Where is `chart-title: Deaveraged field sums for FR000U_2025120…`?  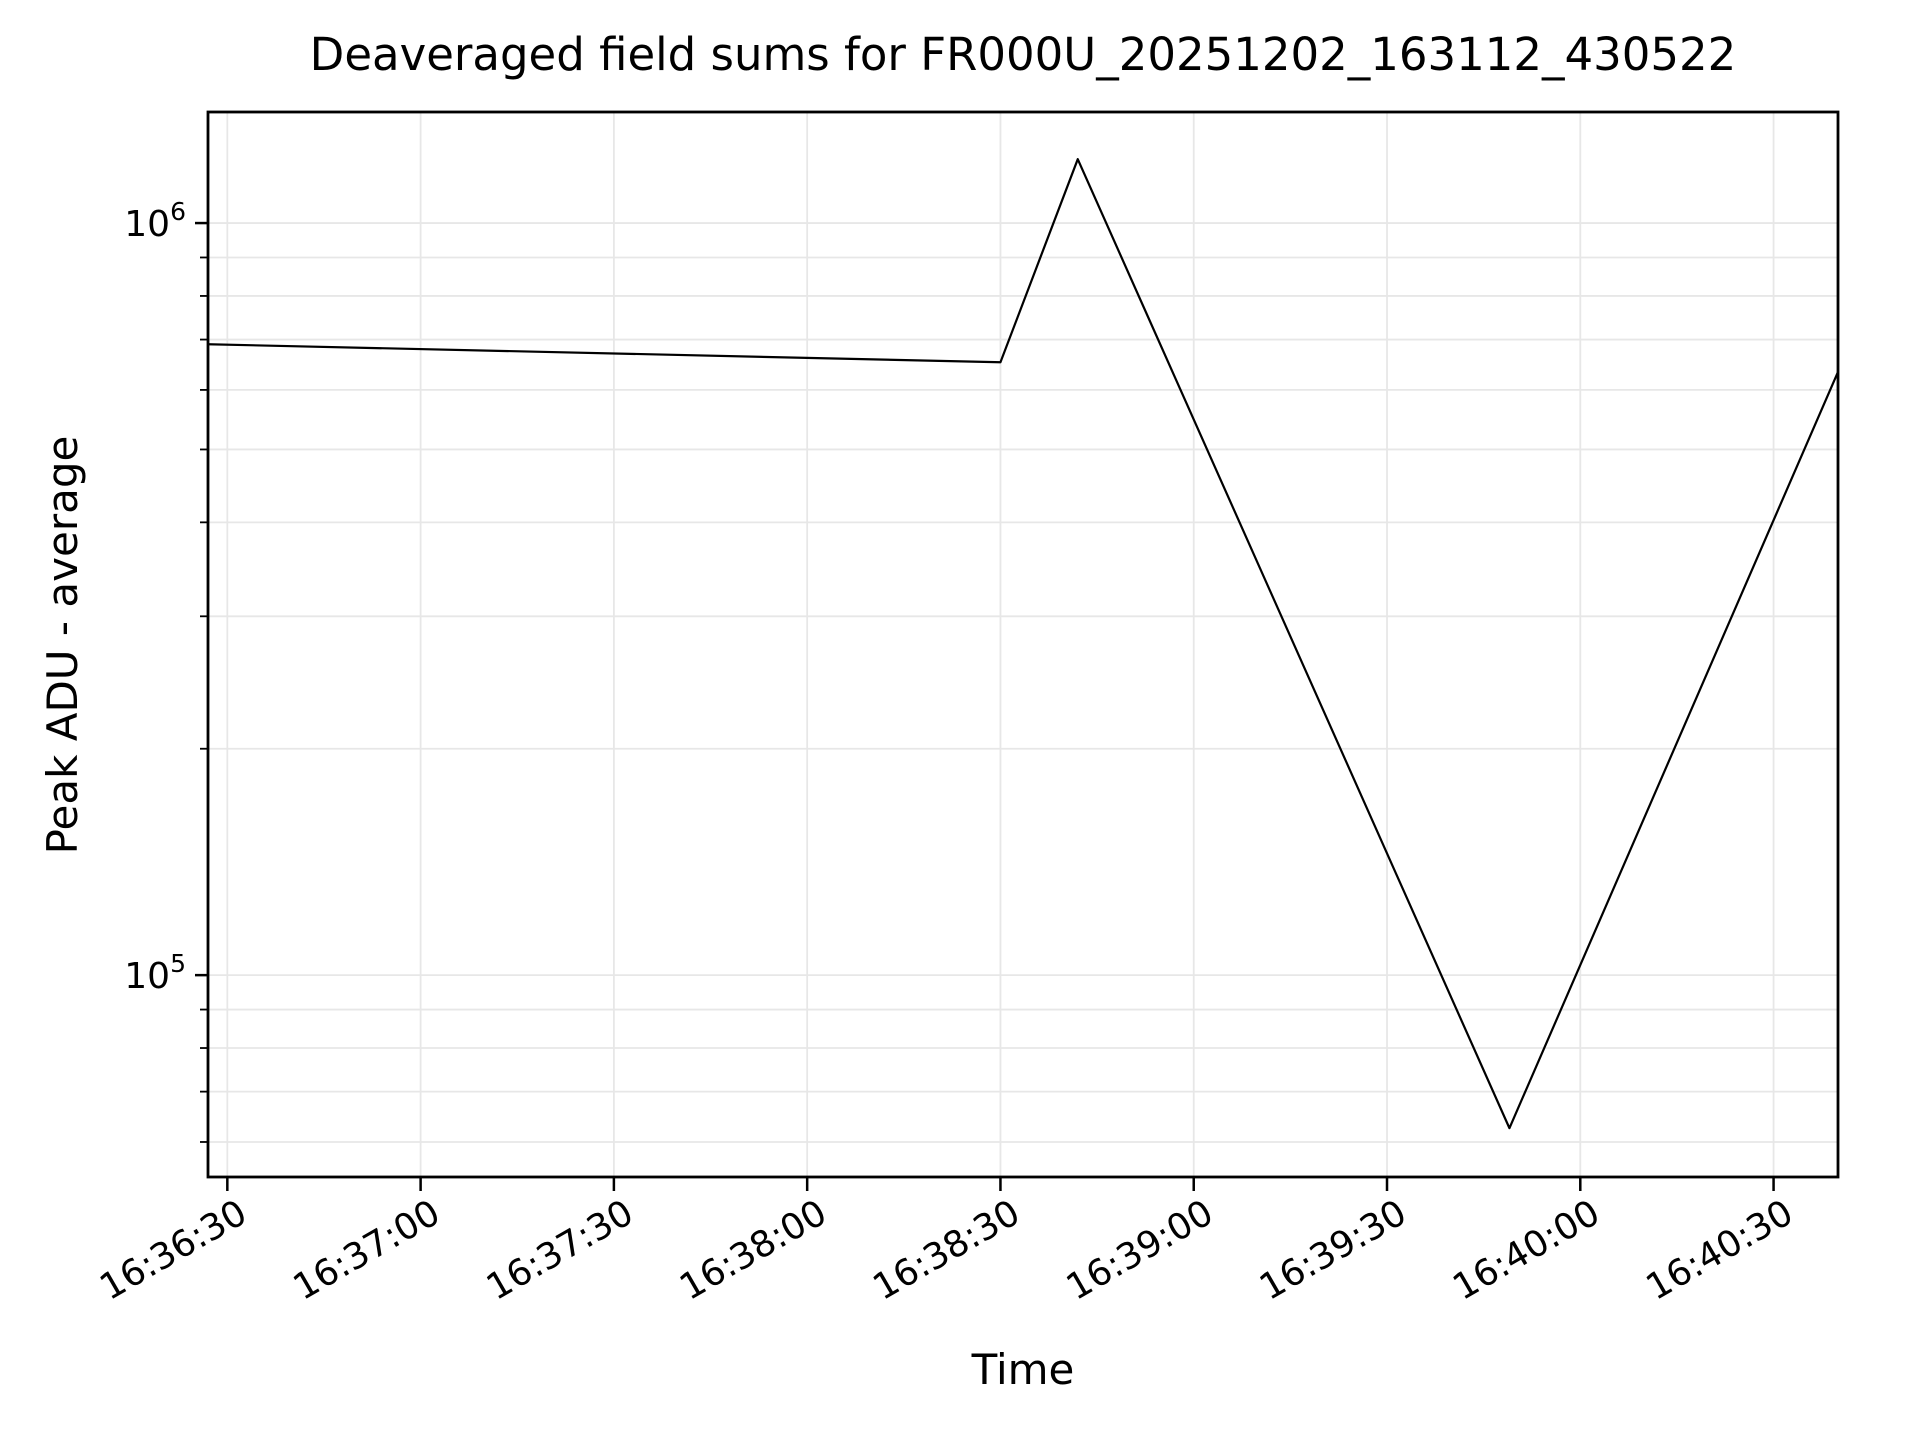 chart-title: Deaveraged field sums for FR000U_2025120… is located at coordinates (1023, 54).